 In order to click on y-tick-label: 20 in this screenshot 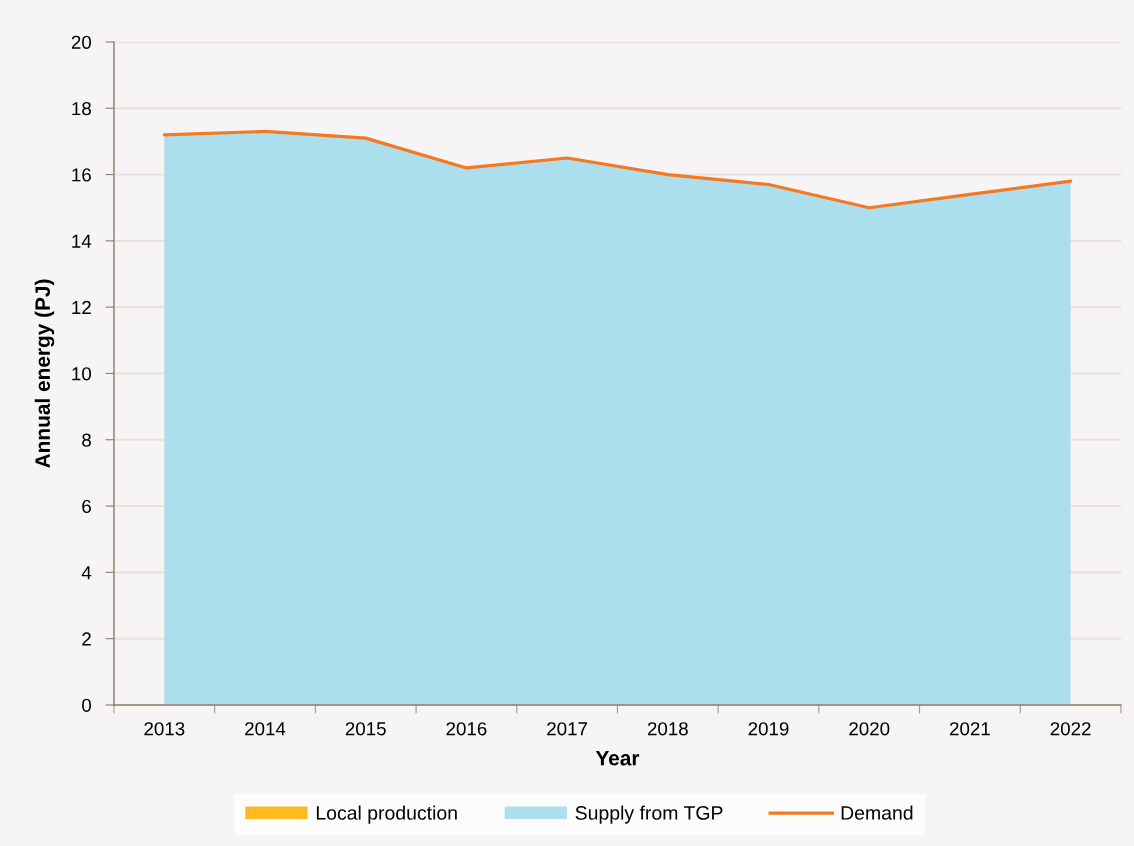, I will do `click(81, 42)`.